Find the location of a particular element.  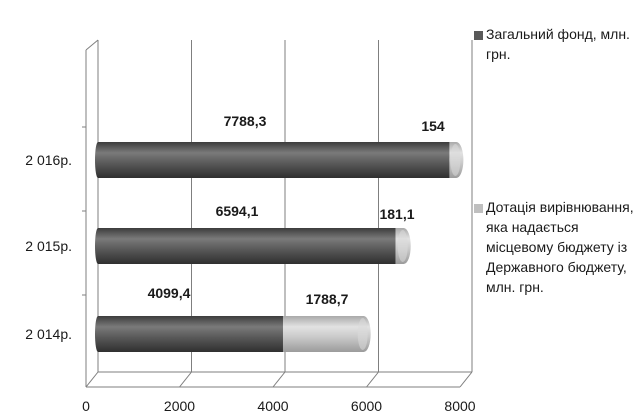

legend-swatch-general-fund is located at coordinates (478, 35).